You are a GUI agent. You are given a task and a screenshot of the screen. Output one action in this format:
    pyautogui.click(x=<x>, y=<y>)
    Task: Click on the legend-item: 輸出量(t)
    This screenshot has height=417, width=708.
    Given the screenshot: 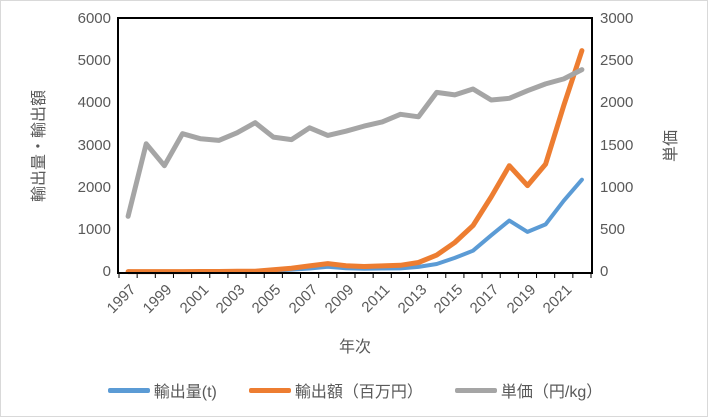 What is the action you would take?
    pyautogui.click(x=162, y=390)
    